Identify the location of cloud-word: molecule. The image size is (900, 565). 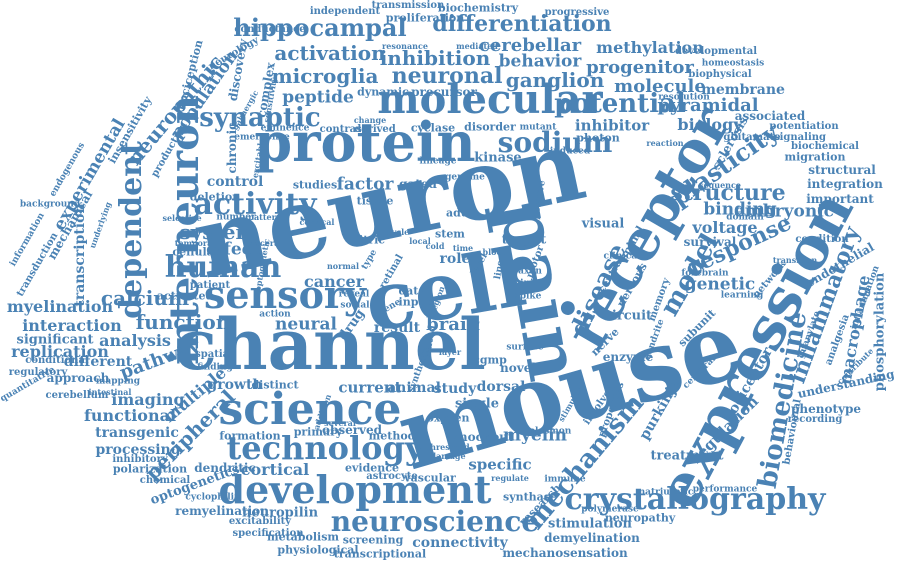
(660, 86).